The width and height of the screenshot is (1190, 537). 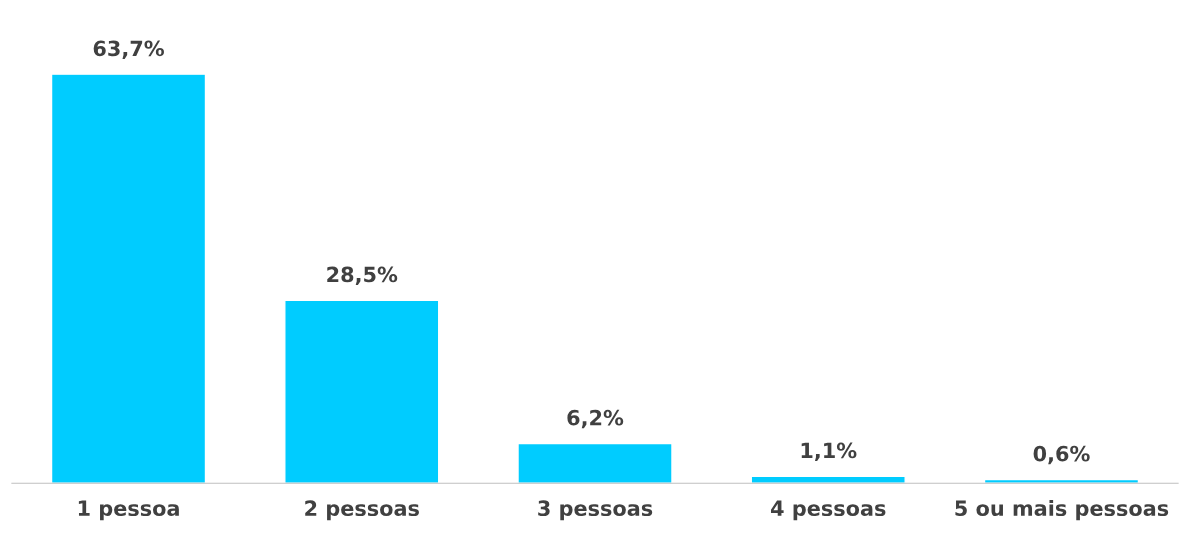 What do you see at coordinates (1061, 455) in the screenshot?
I see `data-label: 0,6%` at bounding box center [1061, 455].